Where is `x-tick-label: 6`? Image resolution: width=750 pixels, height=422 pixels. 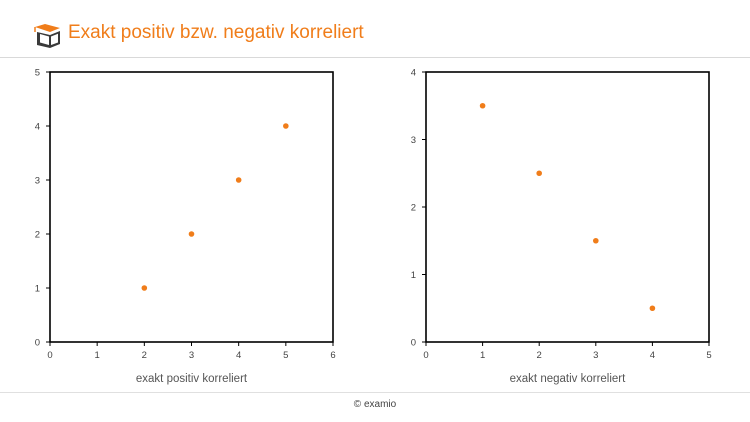 x-tick-label: 6 is located at coordinates (332, 355).